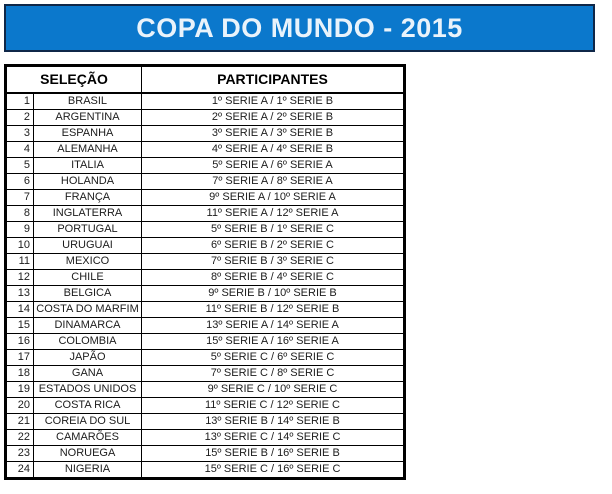 The width and height of the screenshot is (612, 494). I want to click on team-name-cell: HOLANDA, so click(87, 181).